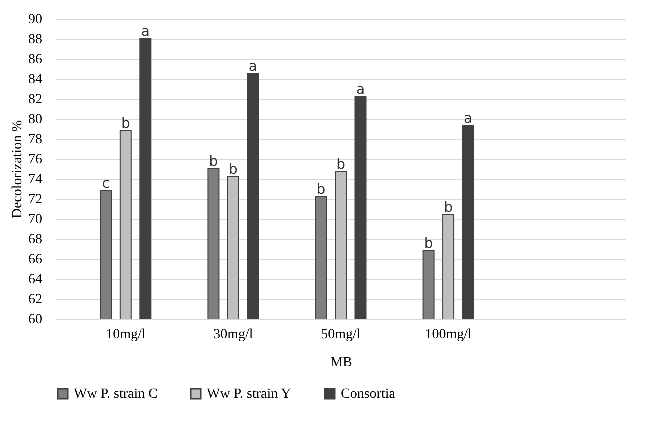 This screenshot has height=437, width=660. Describe the element at coordinates (126, 335) in the screenshot. I see `x-tick-label: 10mg/l` at that location.